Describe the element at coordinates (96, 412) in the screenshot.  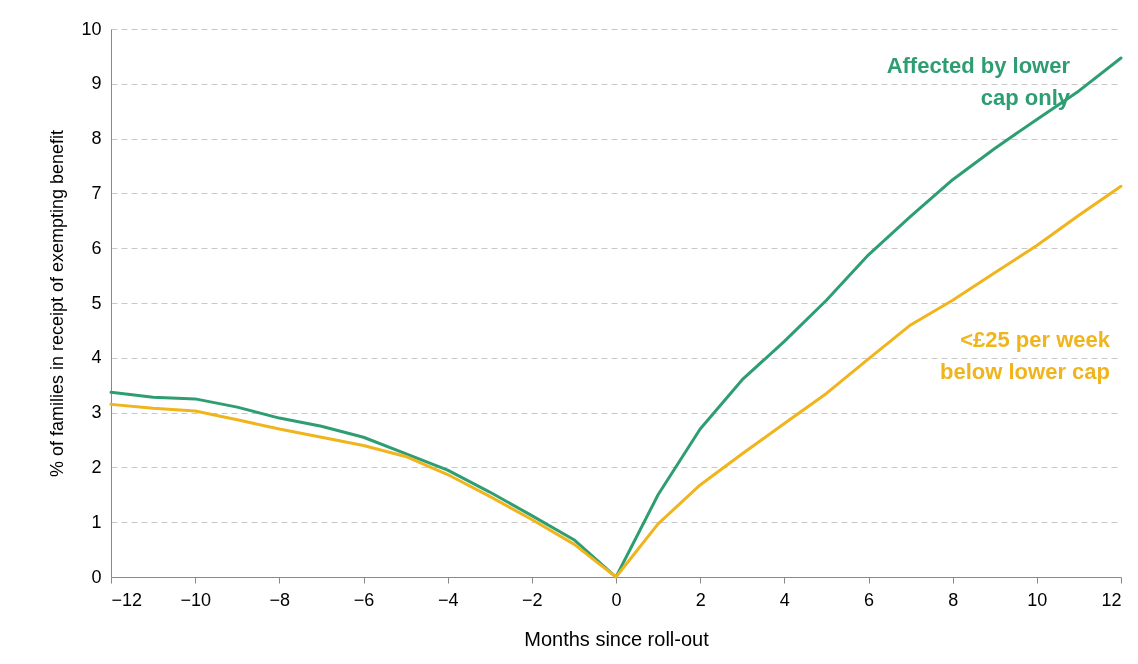
I see `y-tick-label: 3` at that location.